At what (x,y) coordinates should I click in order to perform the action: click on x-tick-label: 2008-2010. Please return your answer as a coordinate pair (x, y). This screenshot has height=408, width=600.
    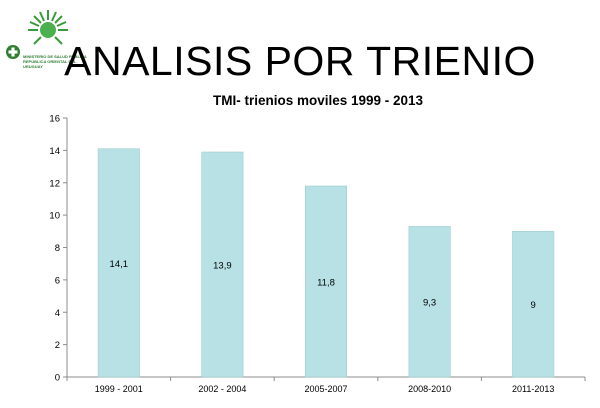
    Looking at the image, I should click on (429, 389).